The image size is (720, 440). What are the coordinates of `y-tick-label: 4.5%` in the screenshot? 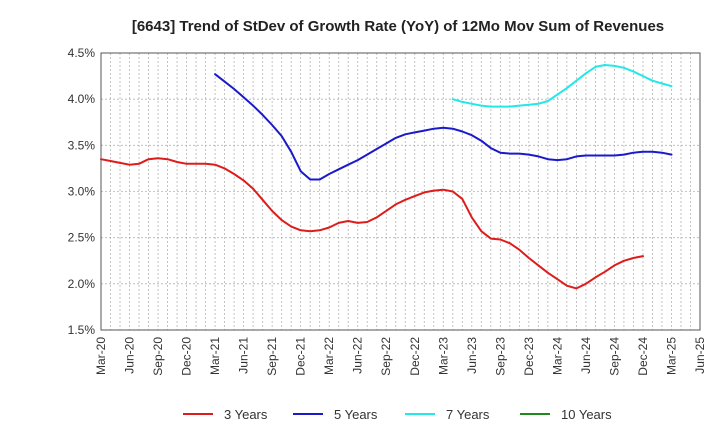 It's located at (82, 53).